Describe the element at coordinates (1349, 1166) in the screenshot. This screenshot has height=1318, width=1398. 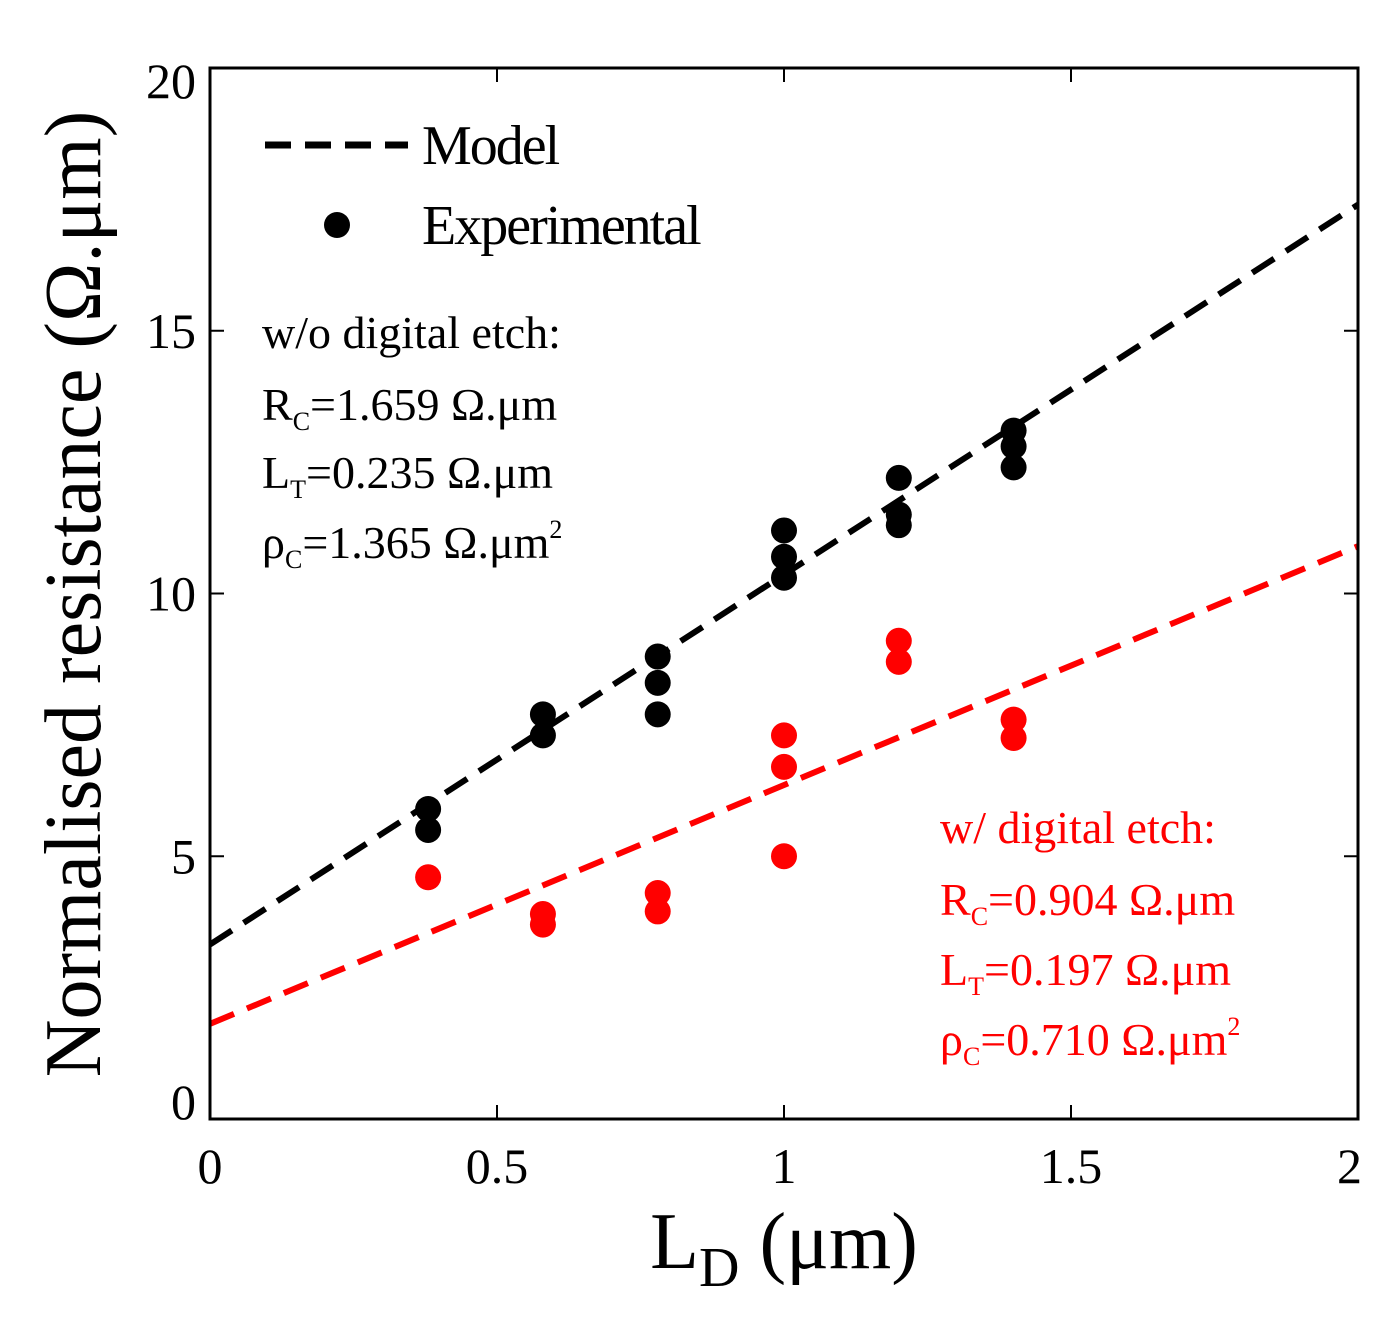
I see `x-tick-label: 2` at that location.